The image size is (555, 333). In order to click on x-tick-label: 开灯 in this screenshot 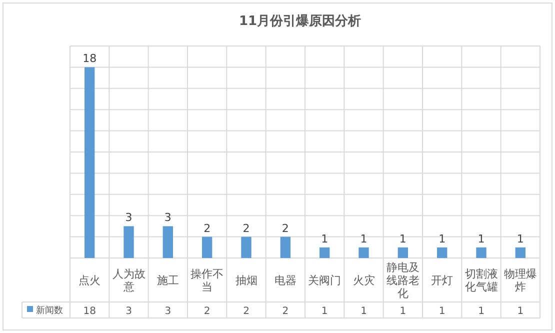, I will do `click(442, 280)`.